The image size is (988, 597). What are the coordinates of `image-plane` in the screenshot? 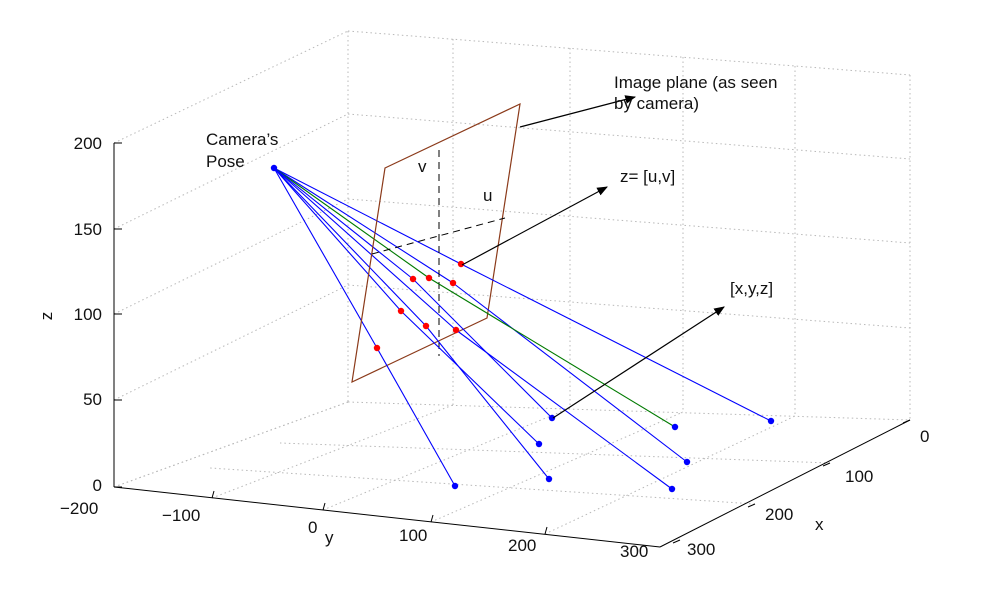 It's located at (436, 243).